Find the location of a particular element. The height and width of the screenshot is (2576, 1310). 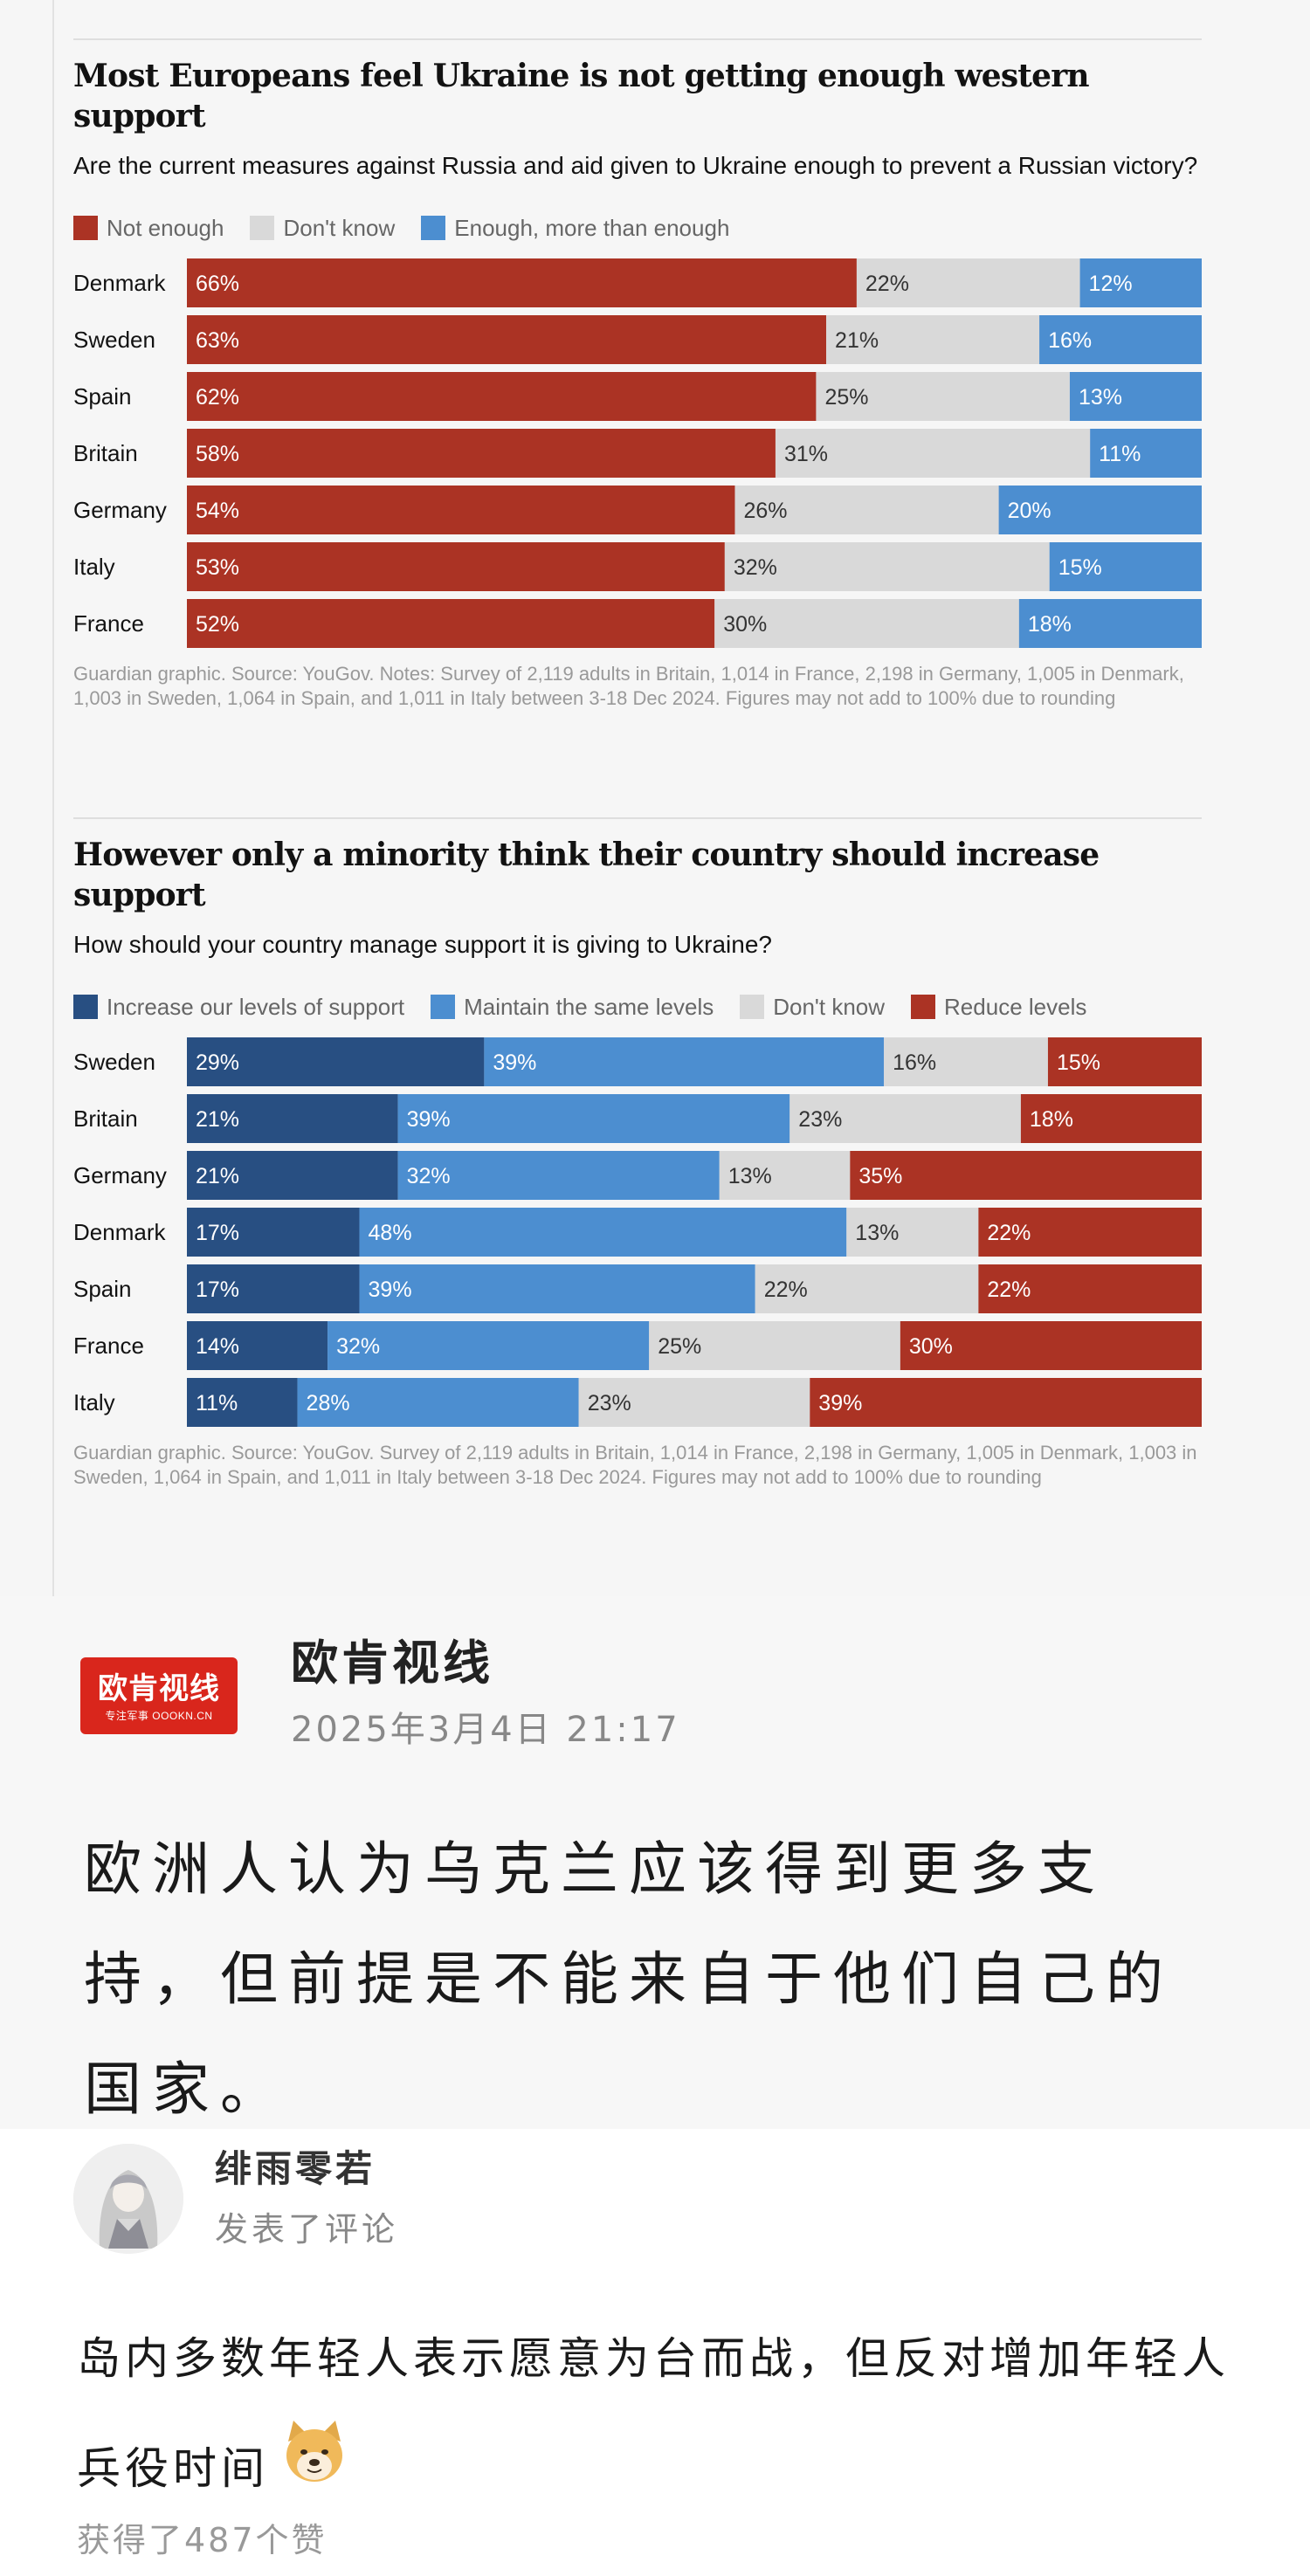

bar-value-label: 21% is located at coordinates (217, 1119).